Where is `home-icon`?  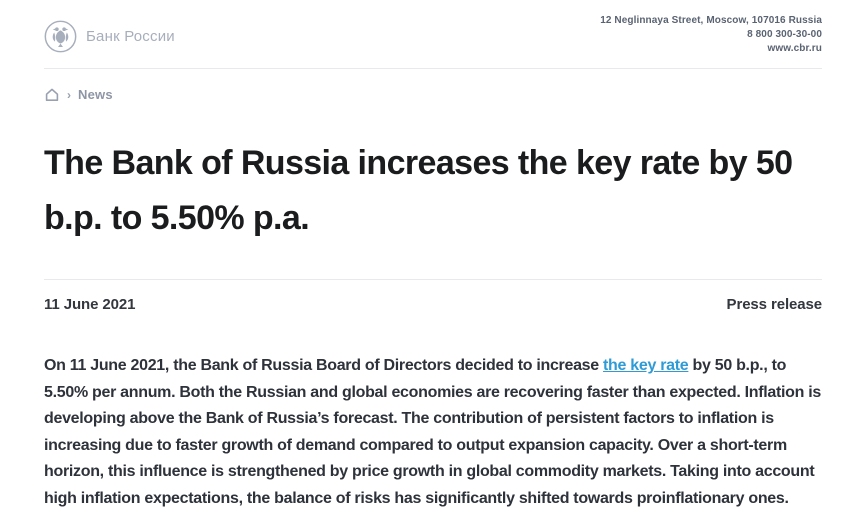
home-icon is located at coordinates (52, 95).